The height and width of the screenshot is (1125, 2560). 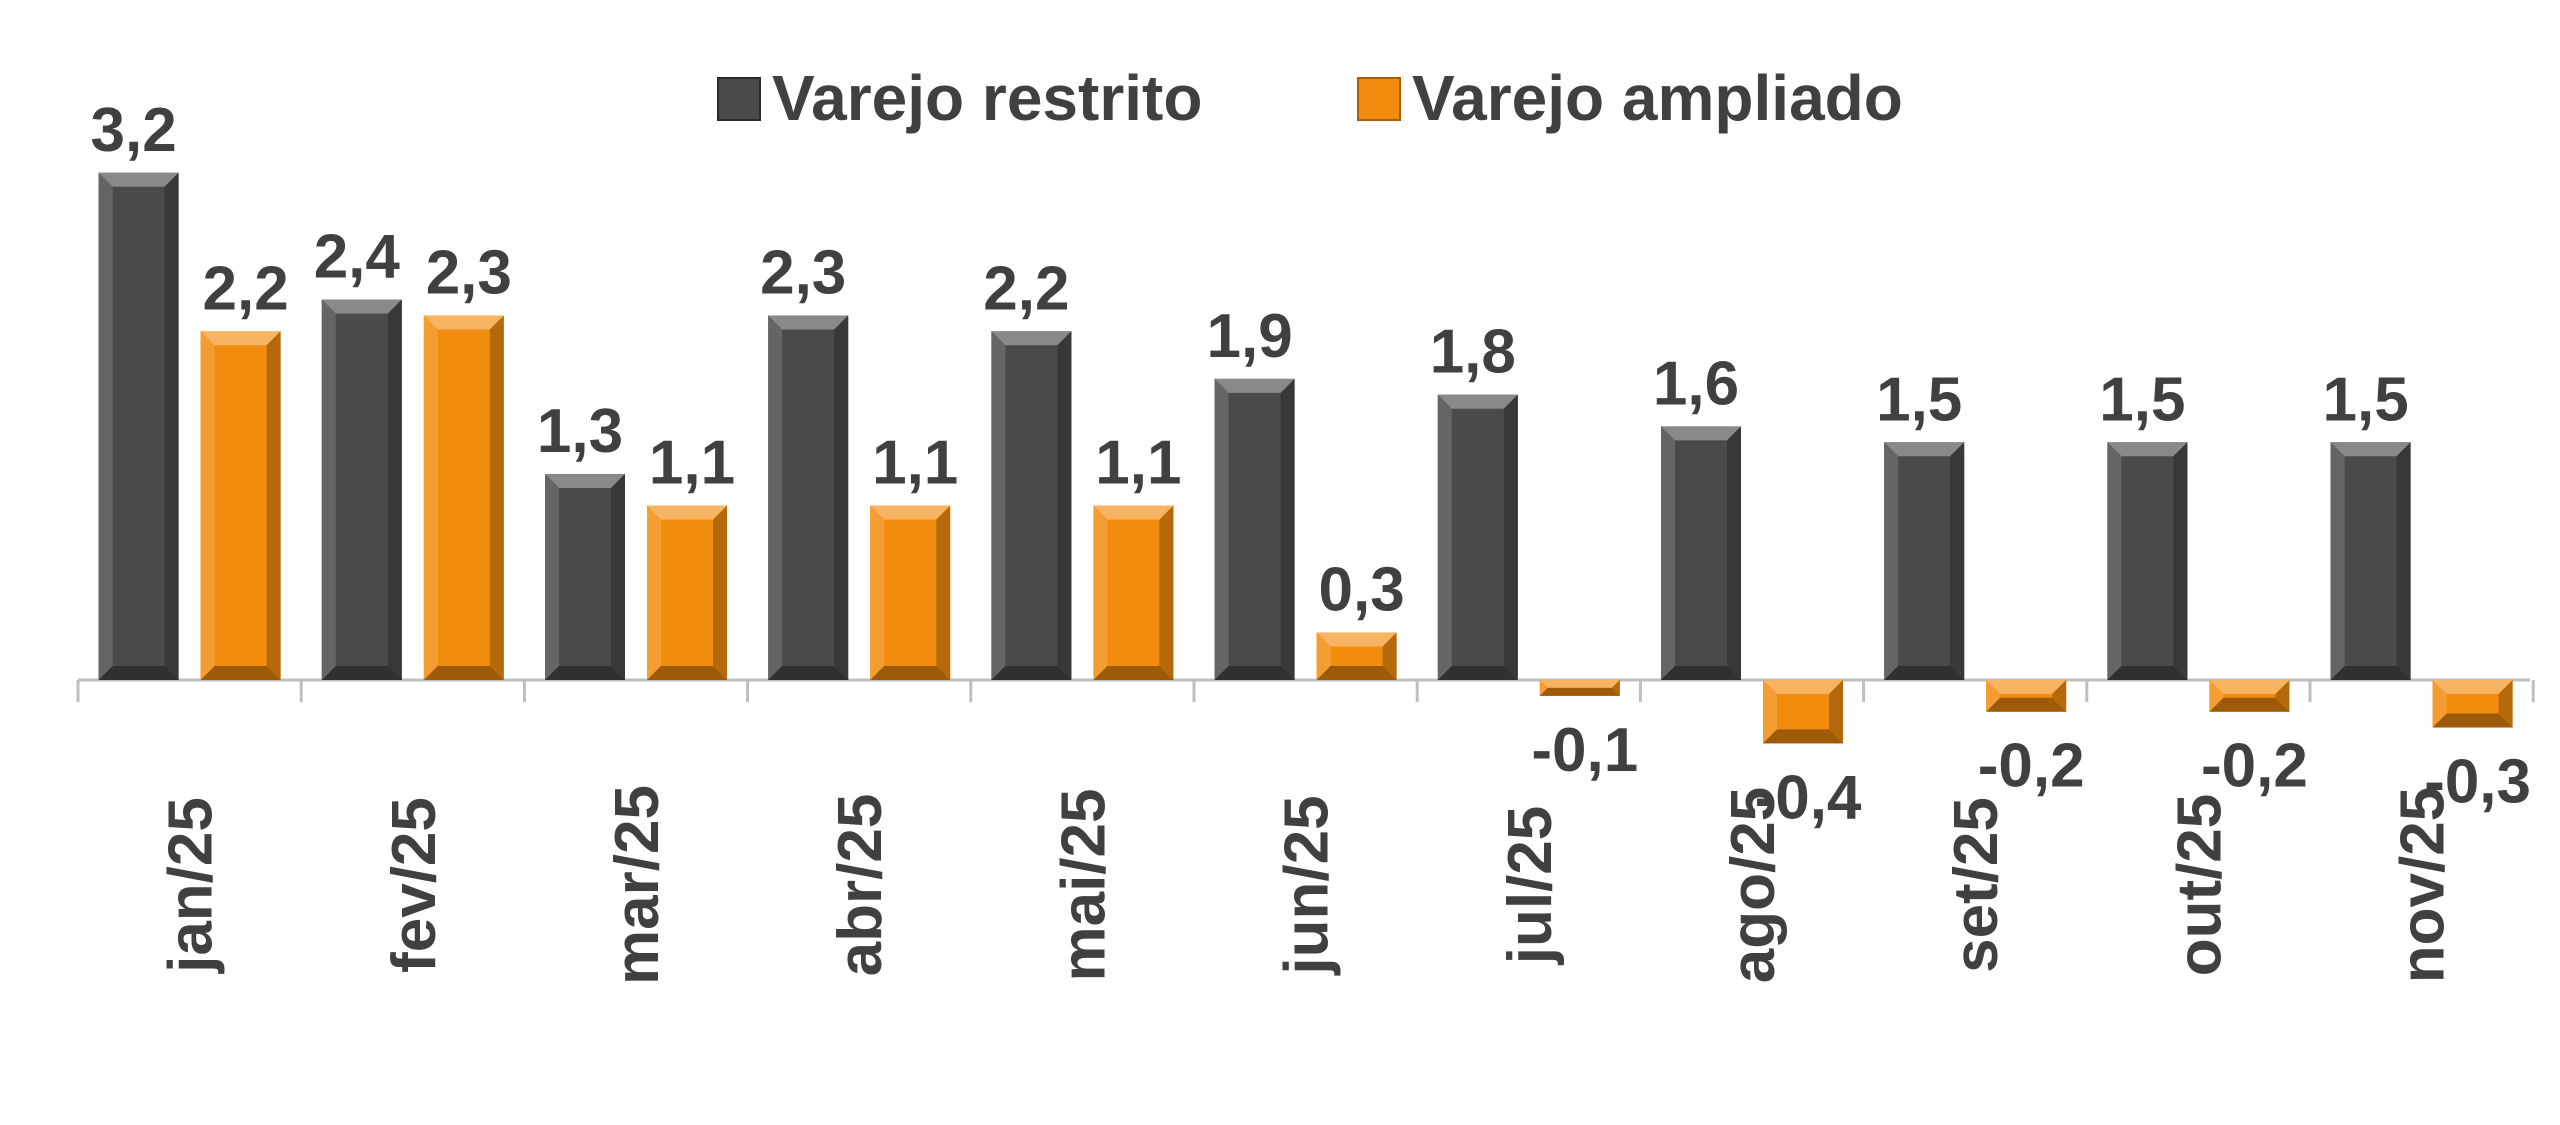 I want to click on data-label-series-2: -0,1, so click(x=1584, y=750).